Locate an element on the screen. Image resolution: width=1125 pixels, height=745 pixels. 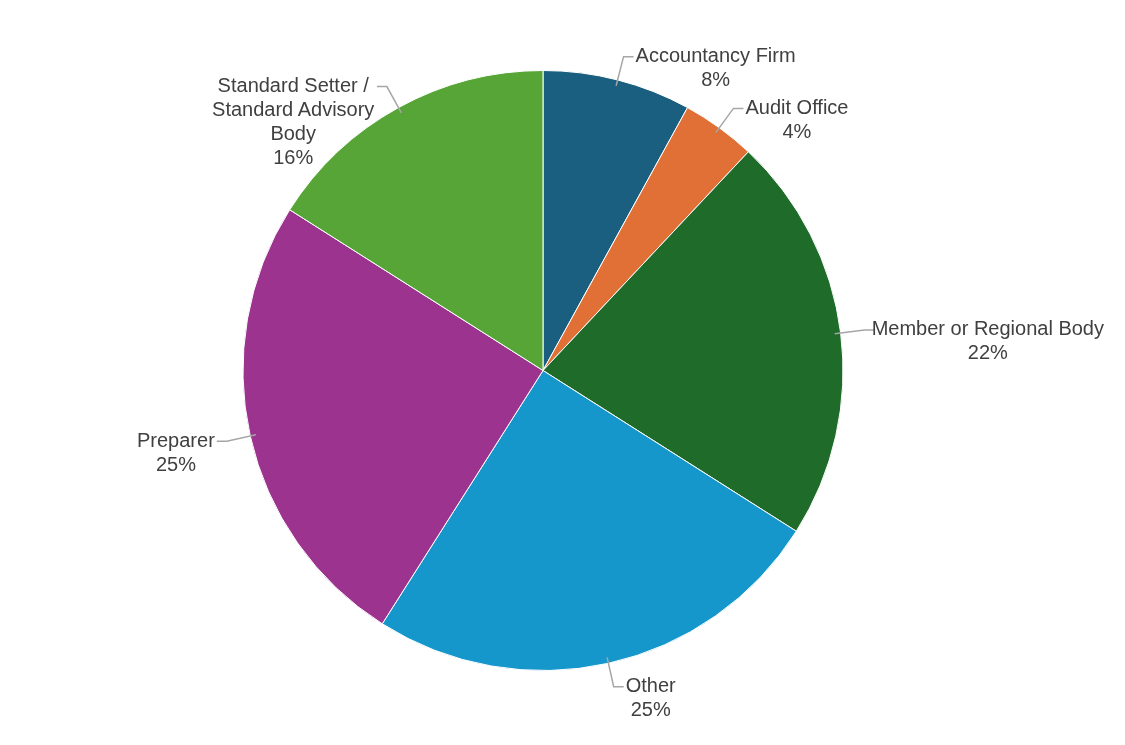
data-label: 16% is located at coordinates (293, 157).